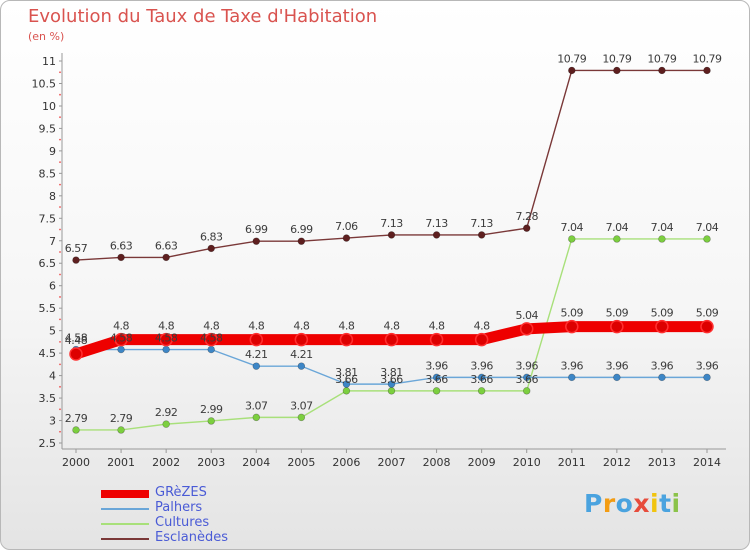 The width and height of the screenshot is (750, 550). What do you see at coordinates (48, 128) in the screenshot?
I see `y-tick-label: 9.5` at bounding box center [48, 128].